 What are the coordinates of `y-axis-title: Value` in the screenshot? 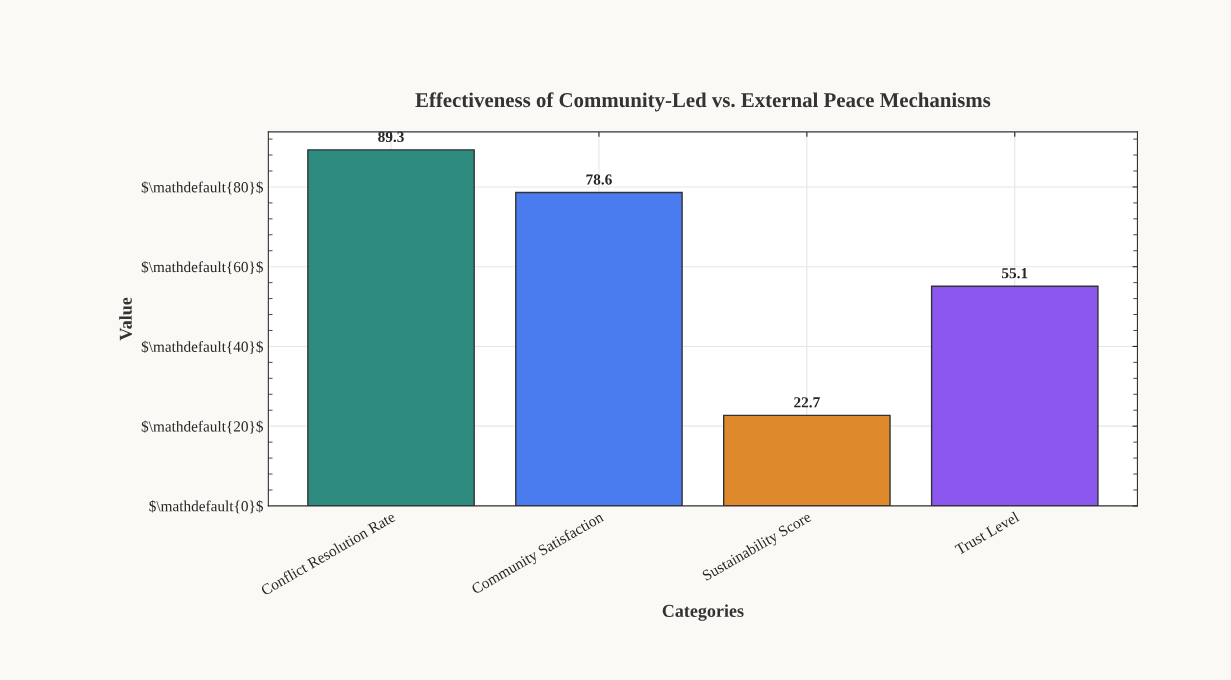 It's located at (125, 319).